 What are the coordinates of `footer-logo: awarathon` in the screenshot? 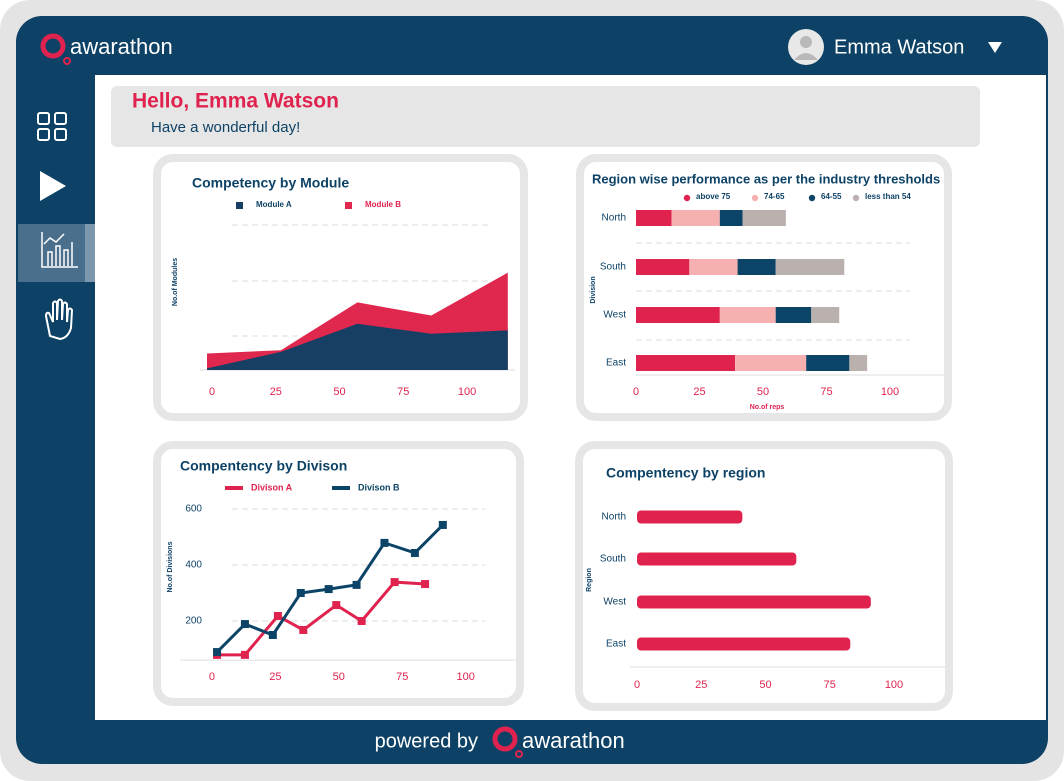 It's located at (558, 742).